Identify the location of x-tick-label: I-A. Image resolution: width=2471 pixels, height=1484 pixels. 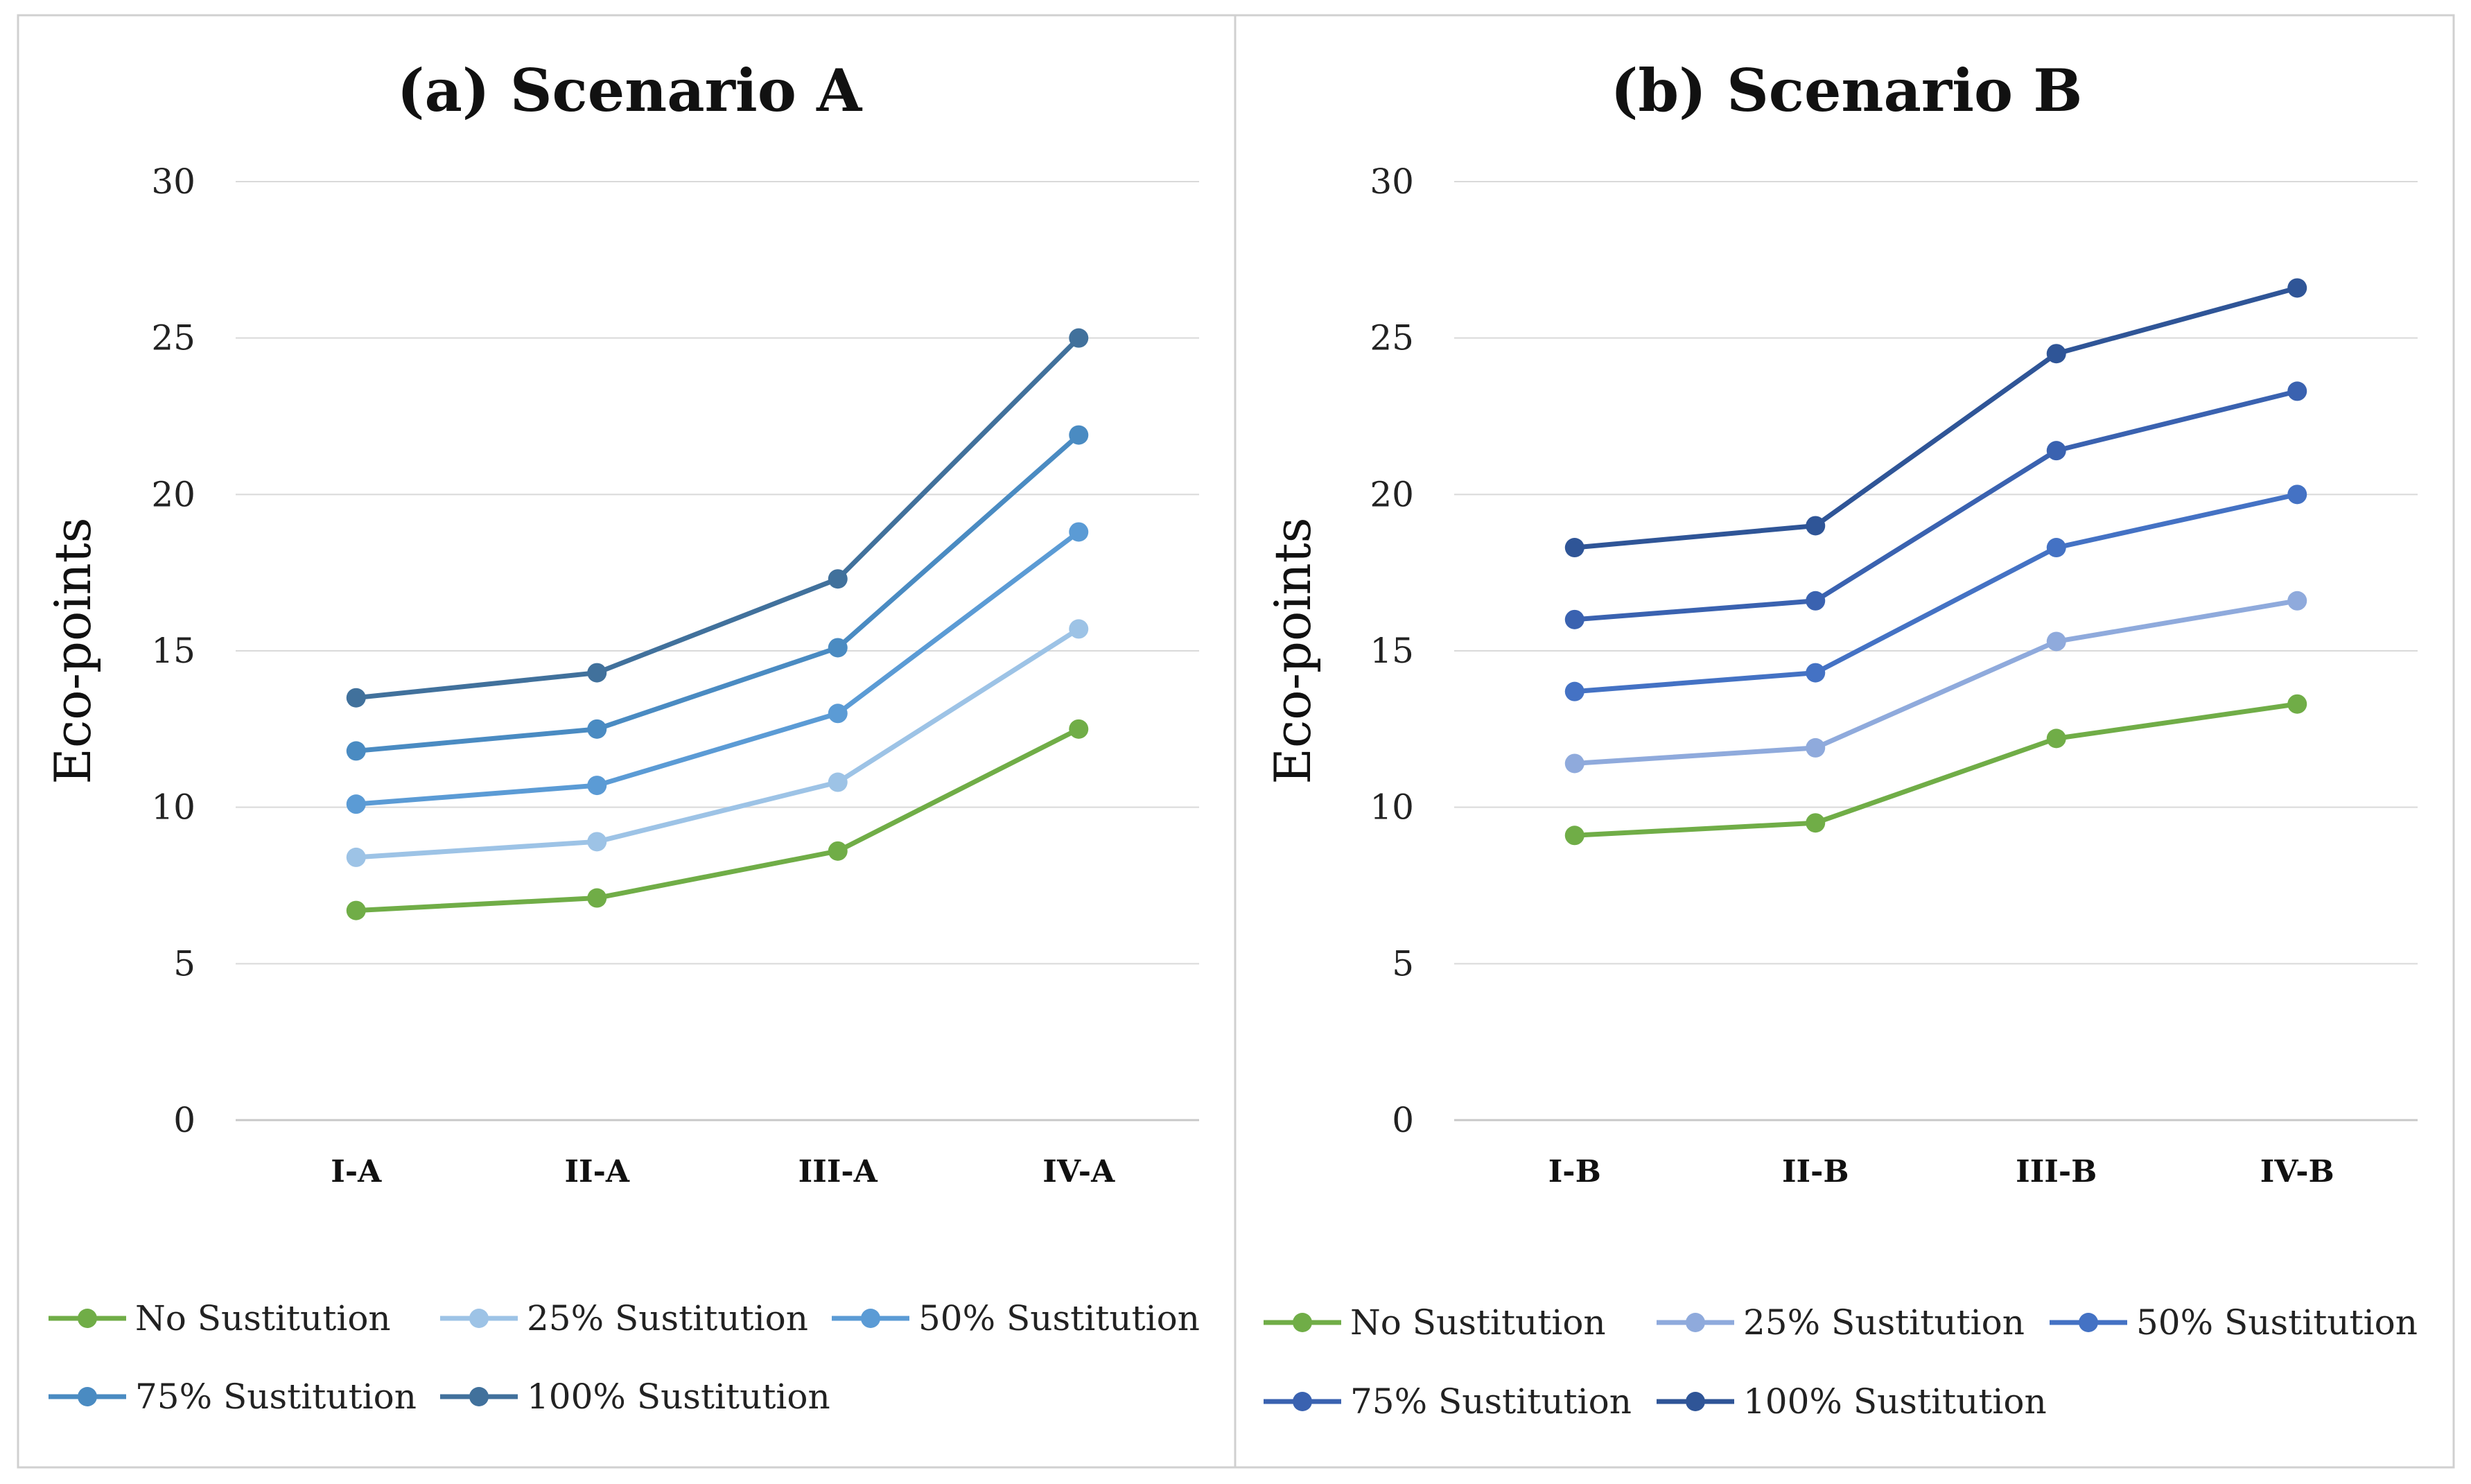
(356, 1171).